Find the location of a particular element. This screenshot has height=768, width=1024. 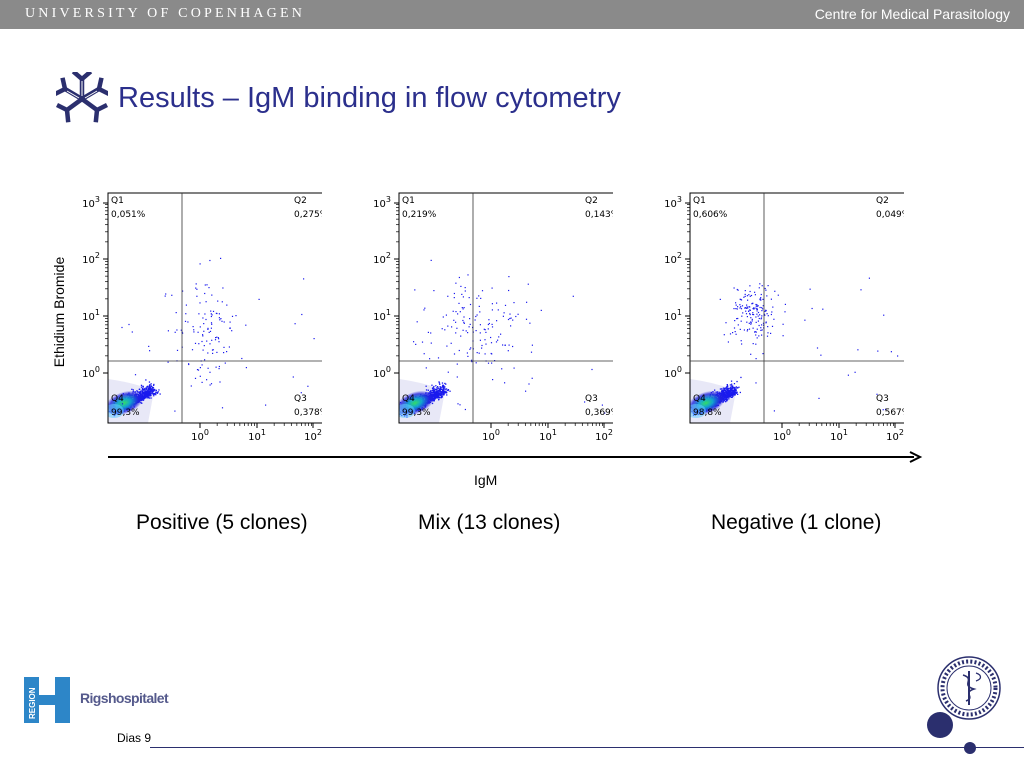

tick-label: 102 is located at coordinates (91, 258).